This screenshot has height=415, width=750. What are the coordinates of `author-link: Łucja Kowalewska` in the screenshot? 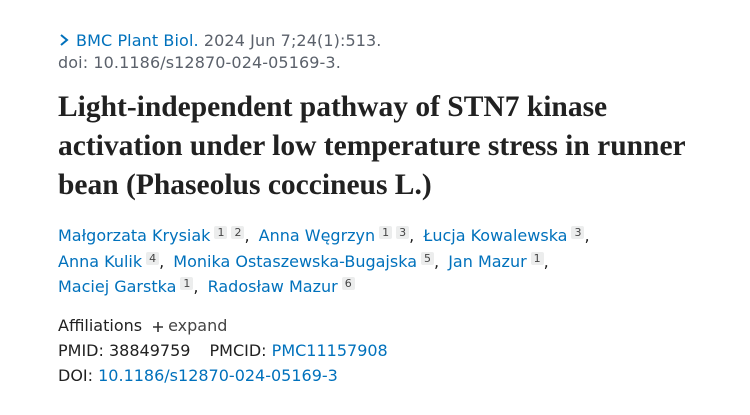 It's located at (495, 235).